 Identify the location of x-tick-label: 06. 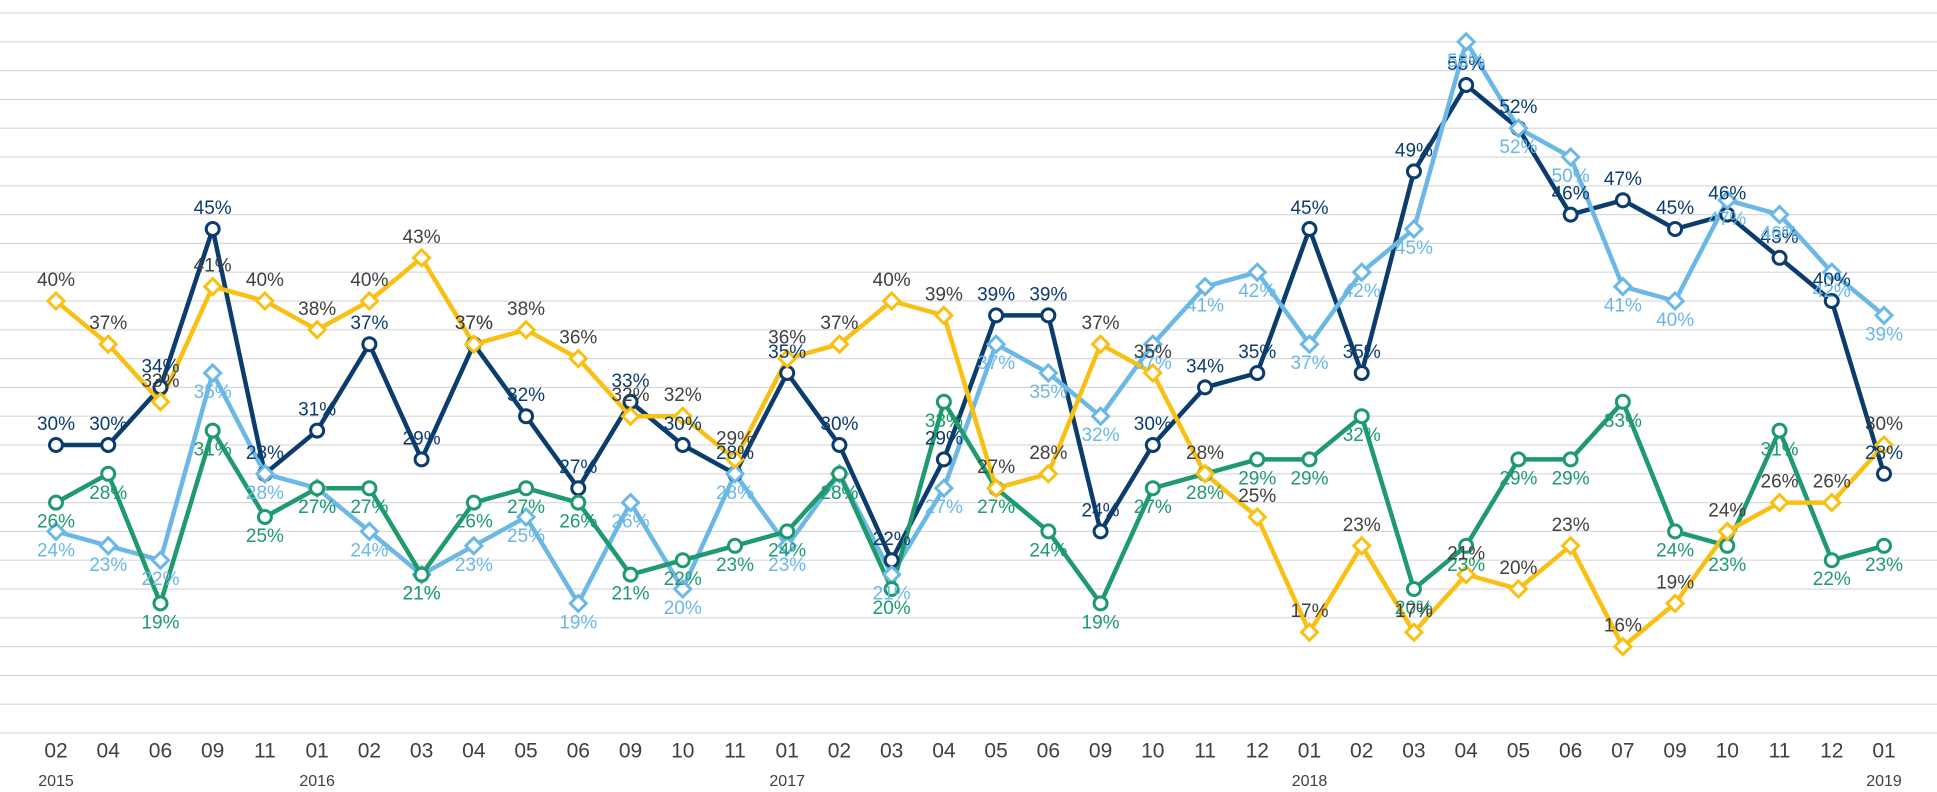
(1570, 751).